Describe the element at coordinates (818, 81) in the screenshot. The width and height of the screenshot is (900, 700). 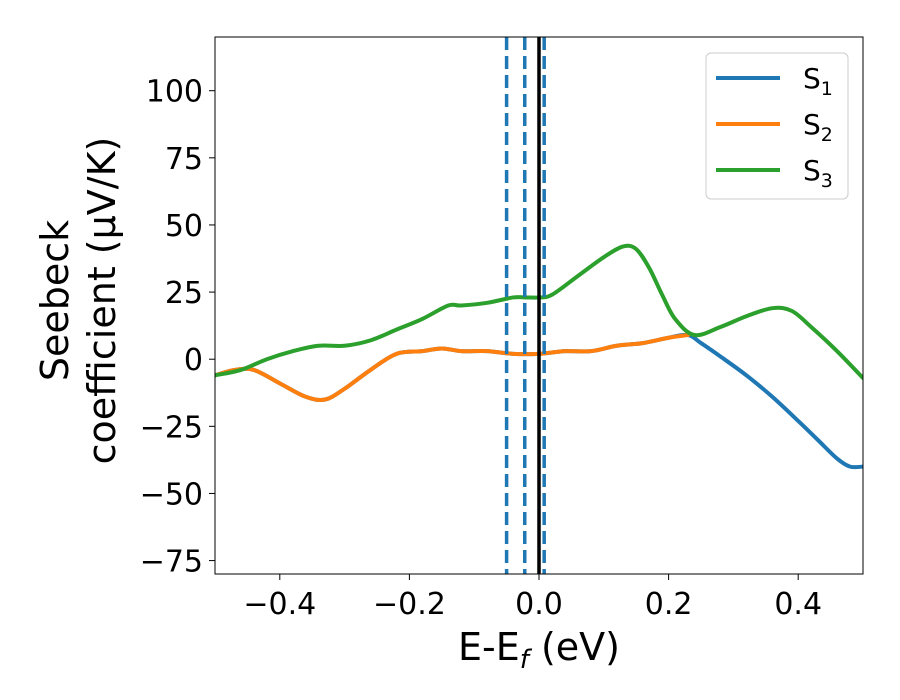
I see `legend-label-s1: S1` at that location.